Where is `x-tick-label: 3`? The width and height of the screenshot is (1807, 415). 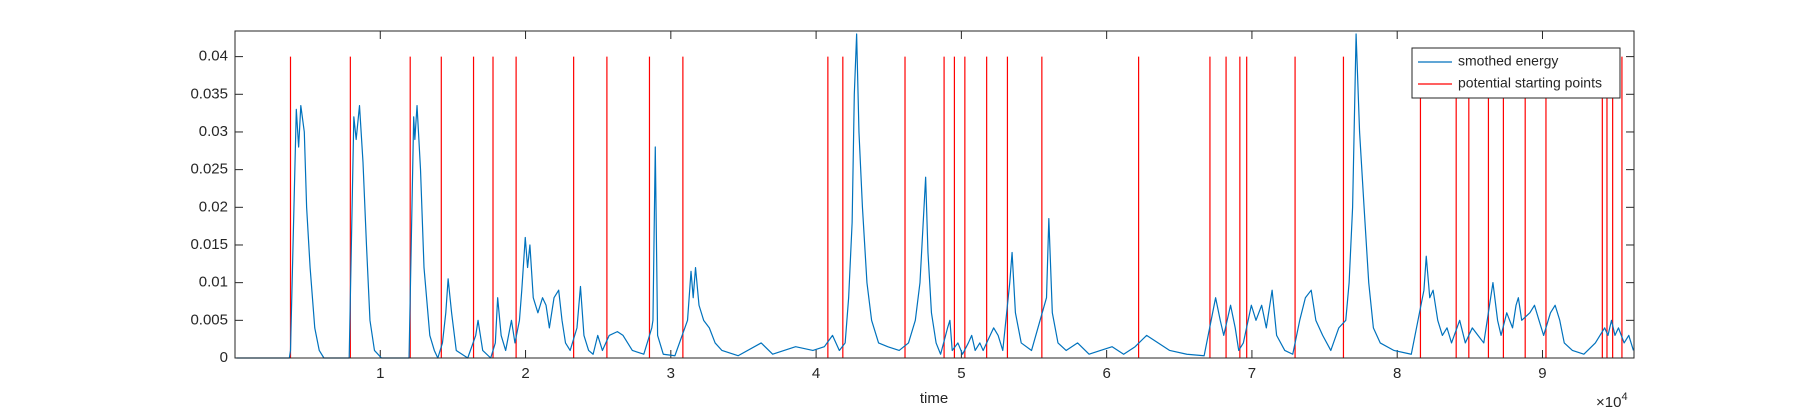
x-tick-label: 3 is located at coordinates (671, 373).